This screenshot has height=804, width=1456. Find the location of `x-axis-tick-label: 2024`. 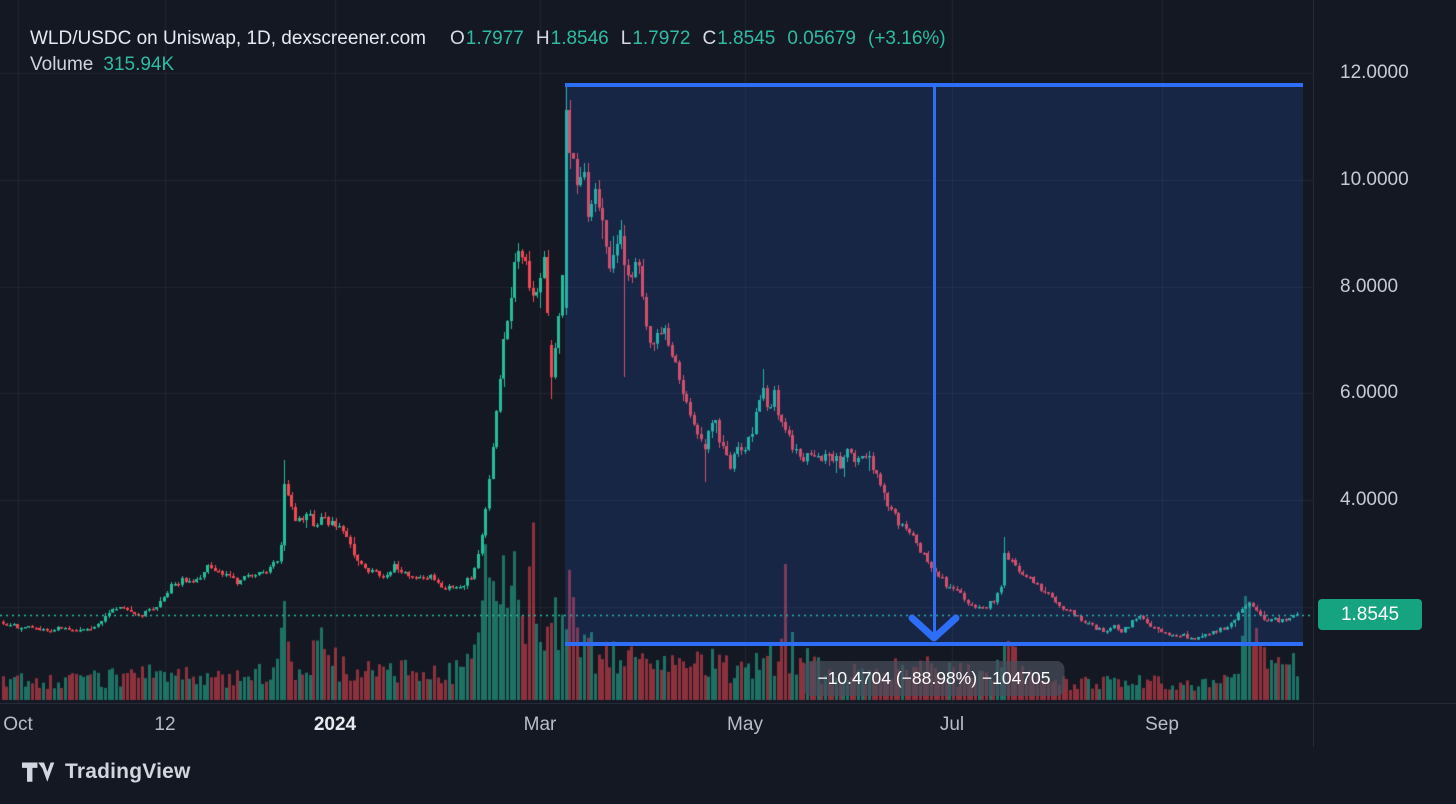

x-axis-tick-label: 2024 is located at coordinates (335, 724).